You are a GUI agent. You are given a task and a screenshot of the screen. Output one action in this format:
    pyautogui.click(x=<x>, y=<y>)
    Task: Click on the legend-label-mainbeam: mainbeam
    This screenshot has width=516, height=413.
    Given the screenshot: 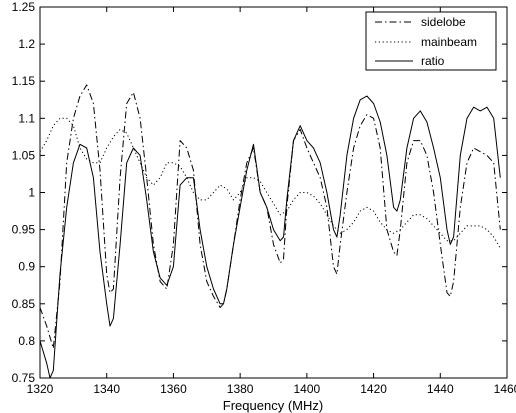 What is the action you would take?
    pyautogui.click(x=449, y=42)
    